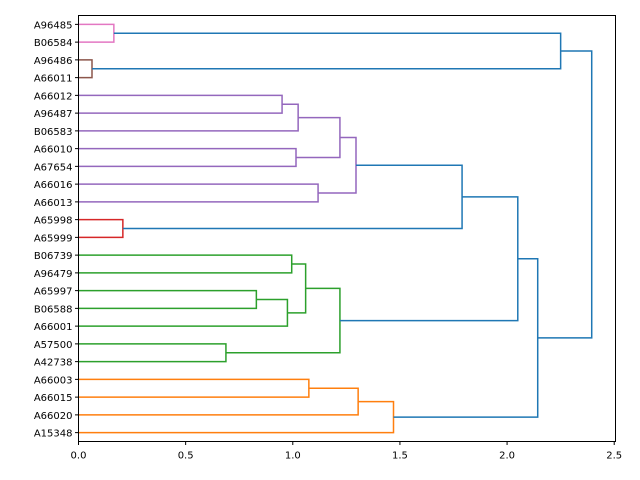 This screenshot has width=640, height=480. What do you see at coordinates (53, 380) in the screenshot?
I see `leaf-label: A66003` at bounding box center [53, 380].